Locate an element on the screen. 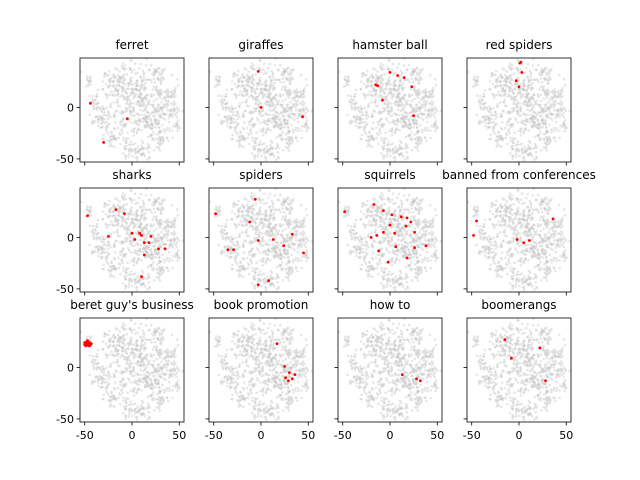 The width and height of the screenshot is (640, 480). background-points is located at coordinates (131, 239).